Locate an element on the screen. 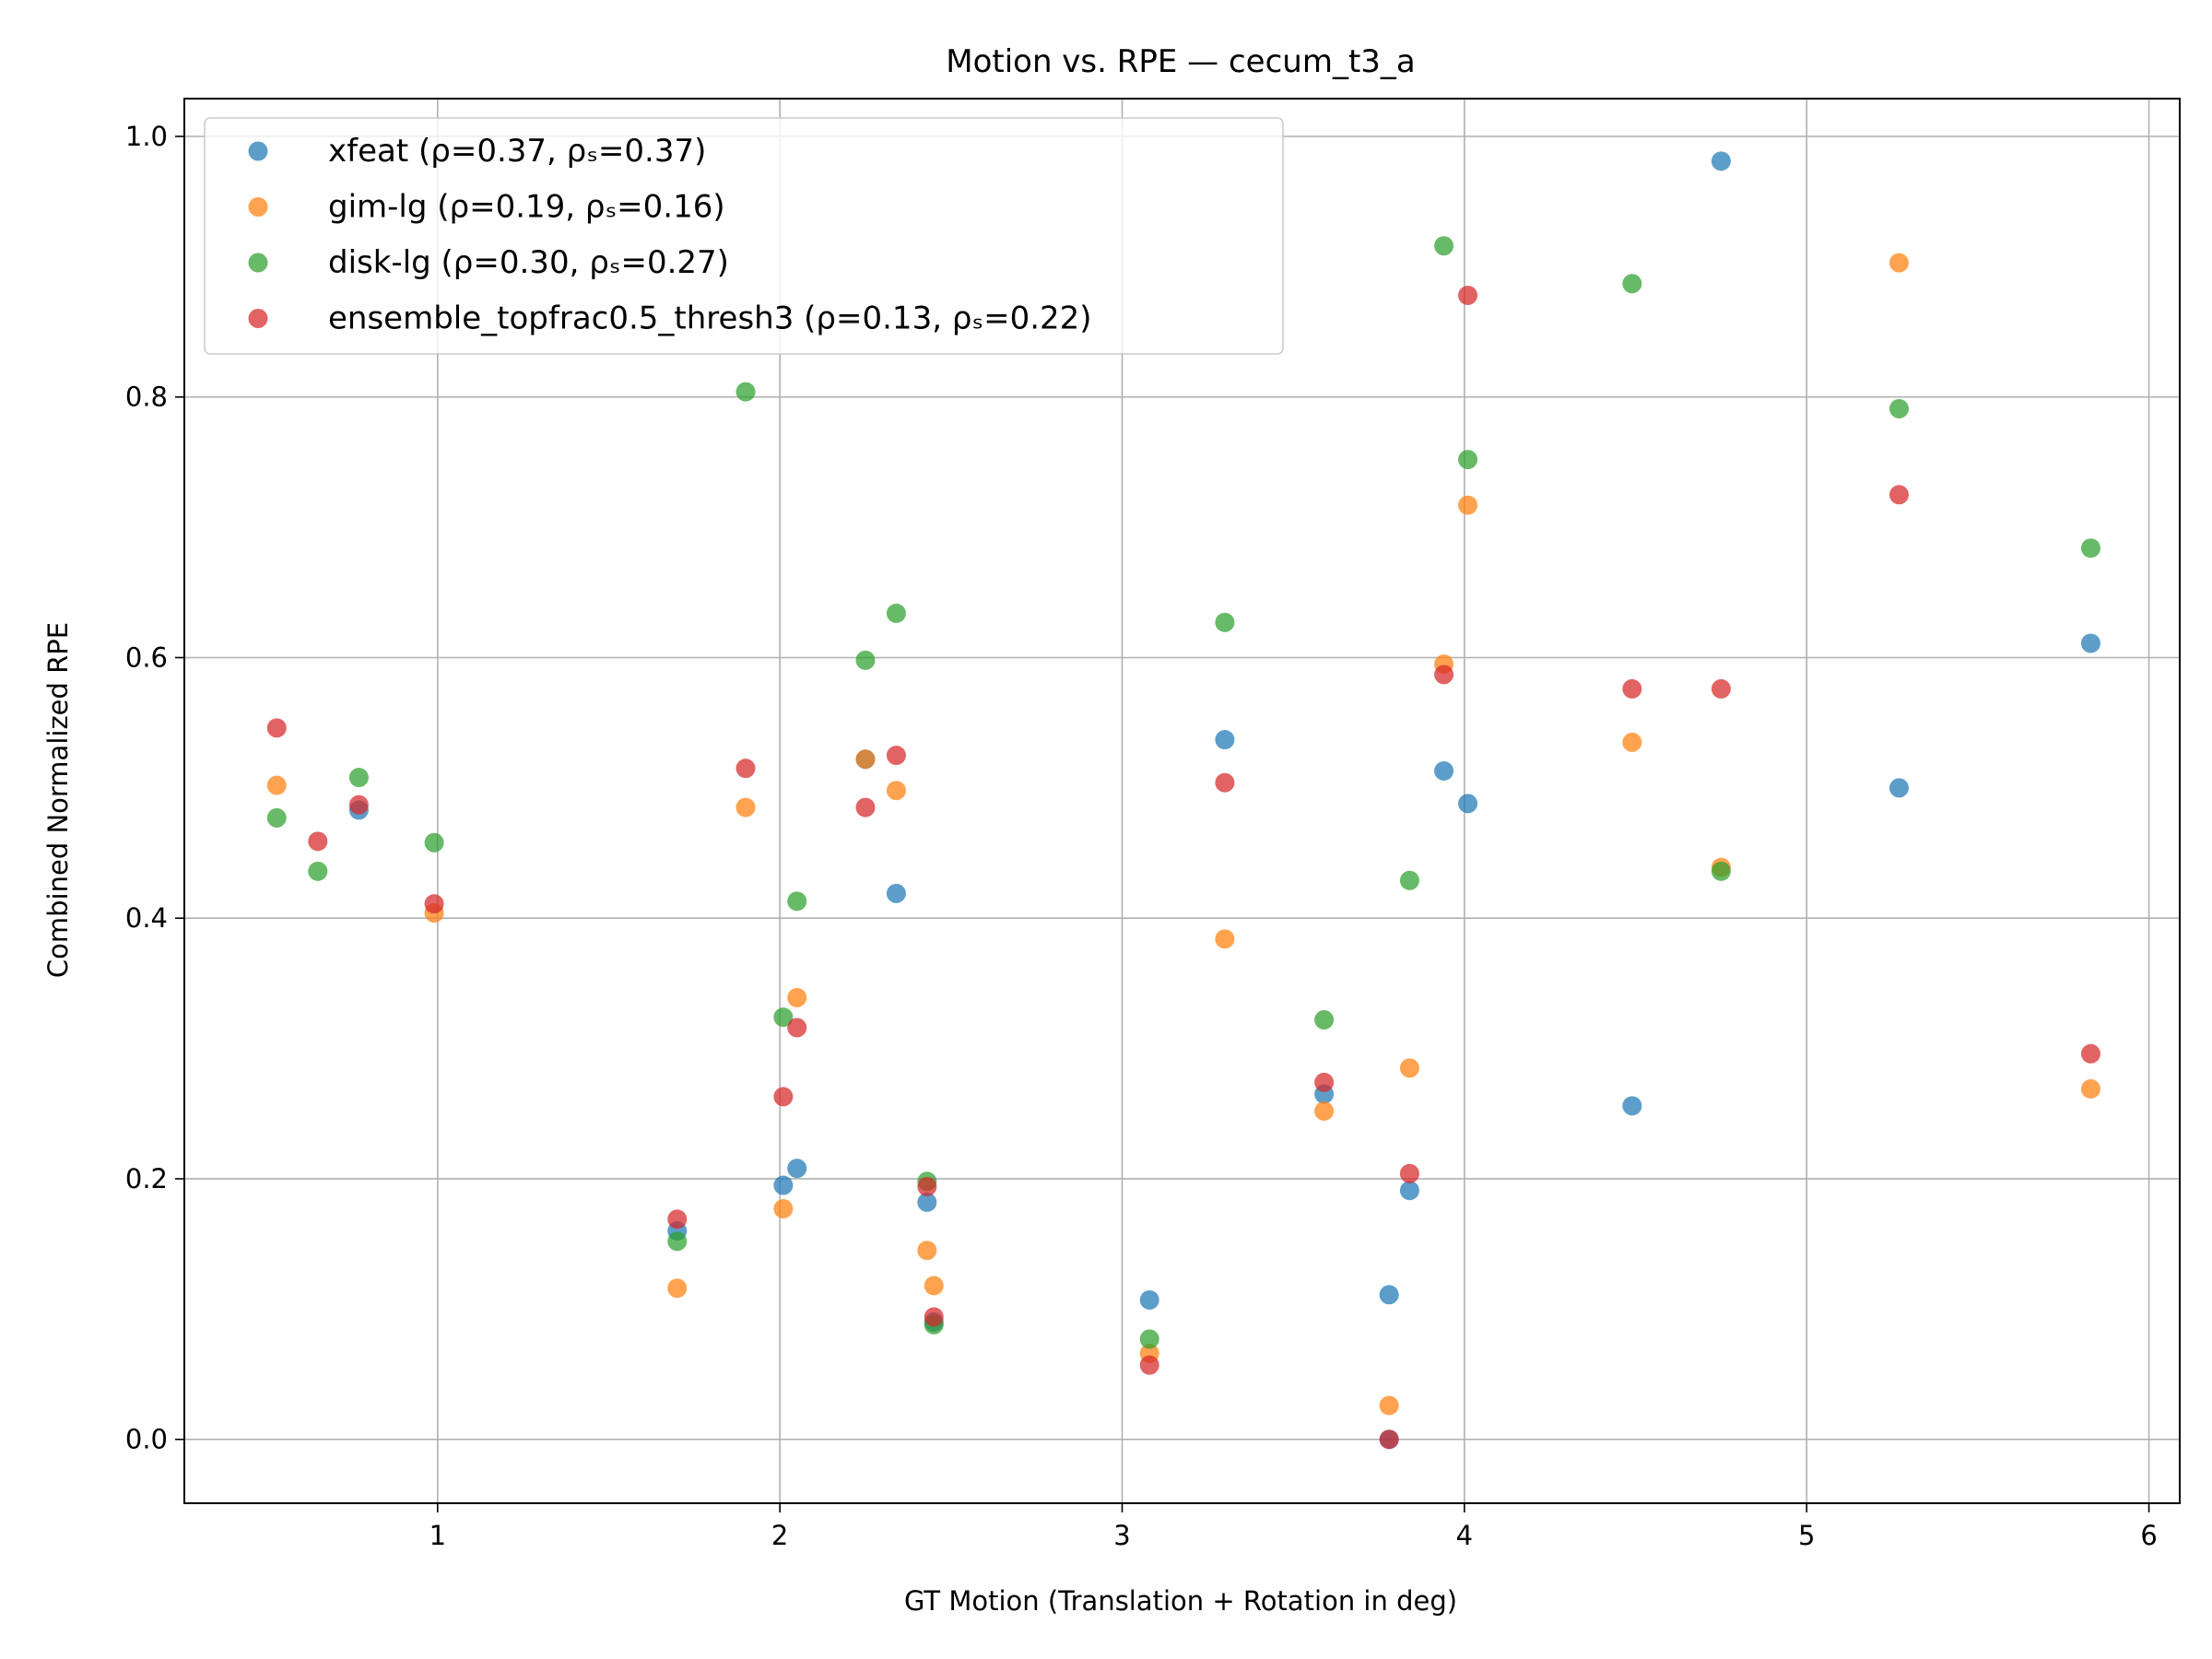 This screenshot has height=1659, width=2212. x-tick-label: 2 is located at coordinates (779, 1535).